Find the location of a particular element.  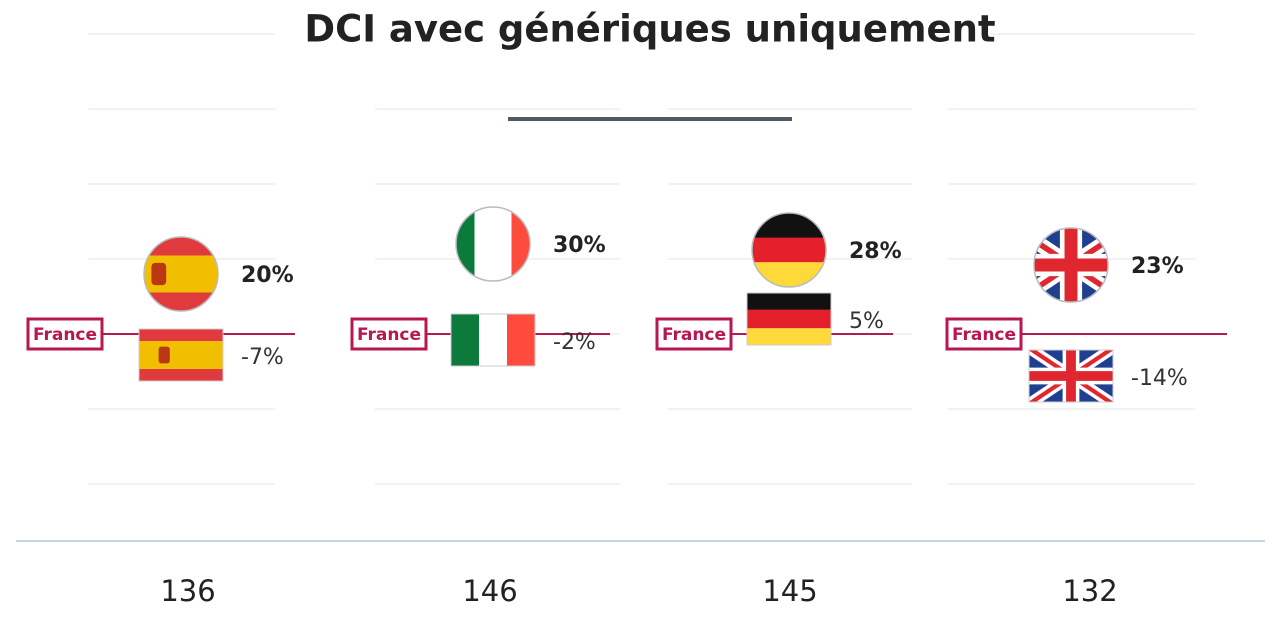

value-label: 5% is located at coordinates (866, 321).